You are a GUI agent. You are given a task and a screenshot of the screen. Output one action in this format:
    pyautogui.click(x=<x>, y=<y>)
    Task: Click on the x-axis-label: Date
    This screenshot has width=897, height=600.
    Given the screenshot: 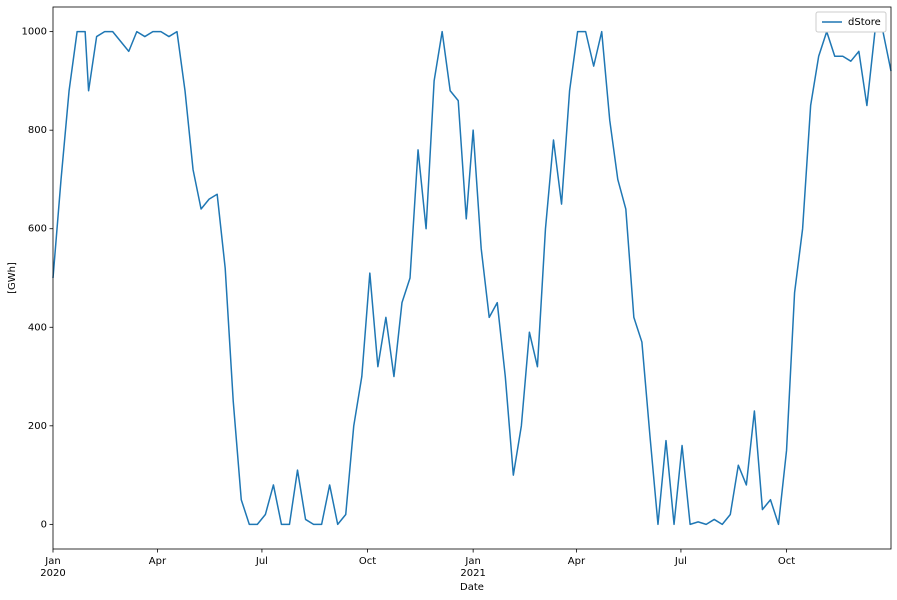 What is the action you would take?
    pyautogui.click(x=472, y=587)
    